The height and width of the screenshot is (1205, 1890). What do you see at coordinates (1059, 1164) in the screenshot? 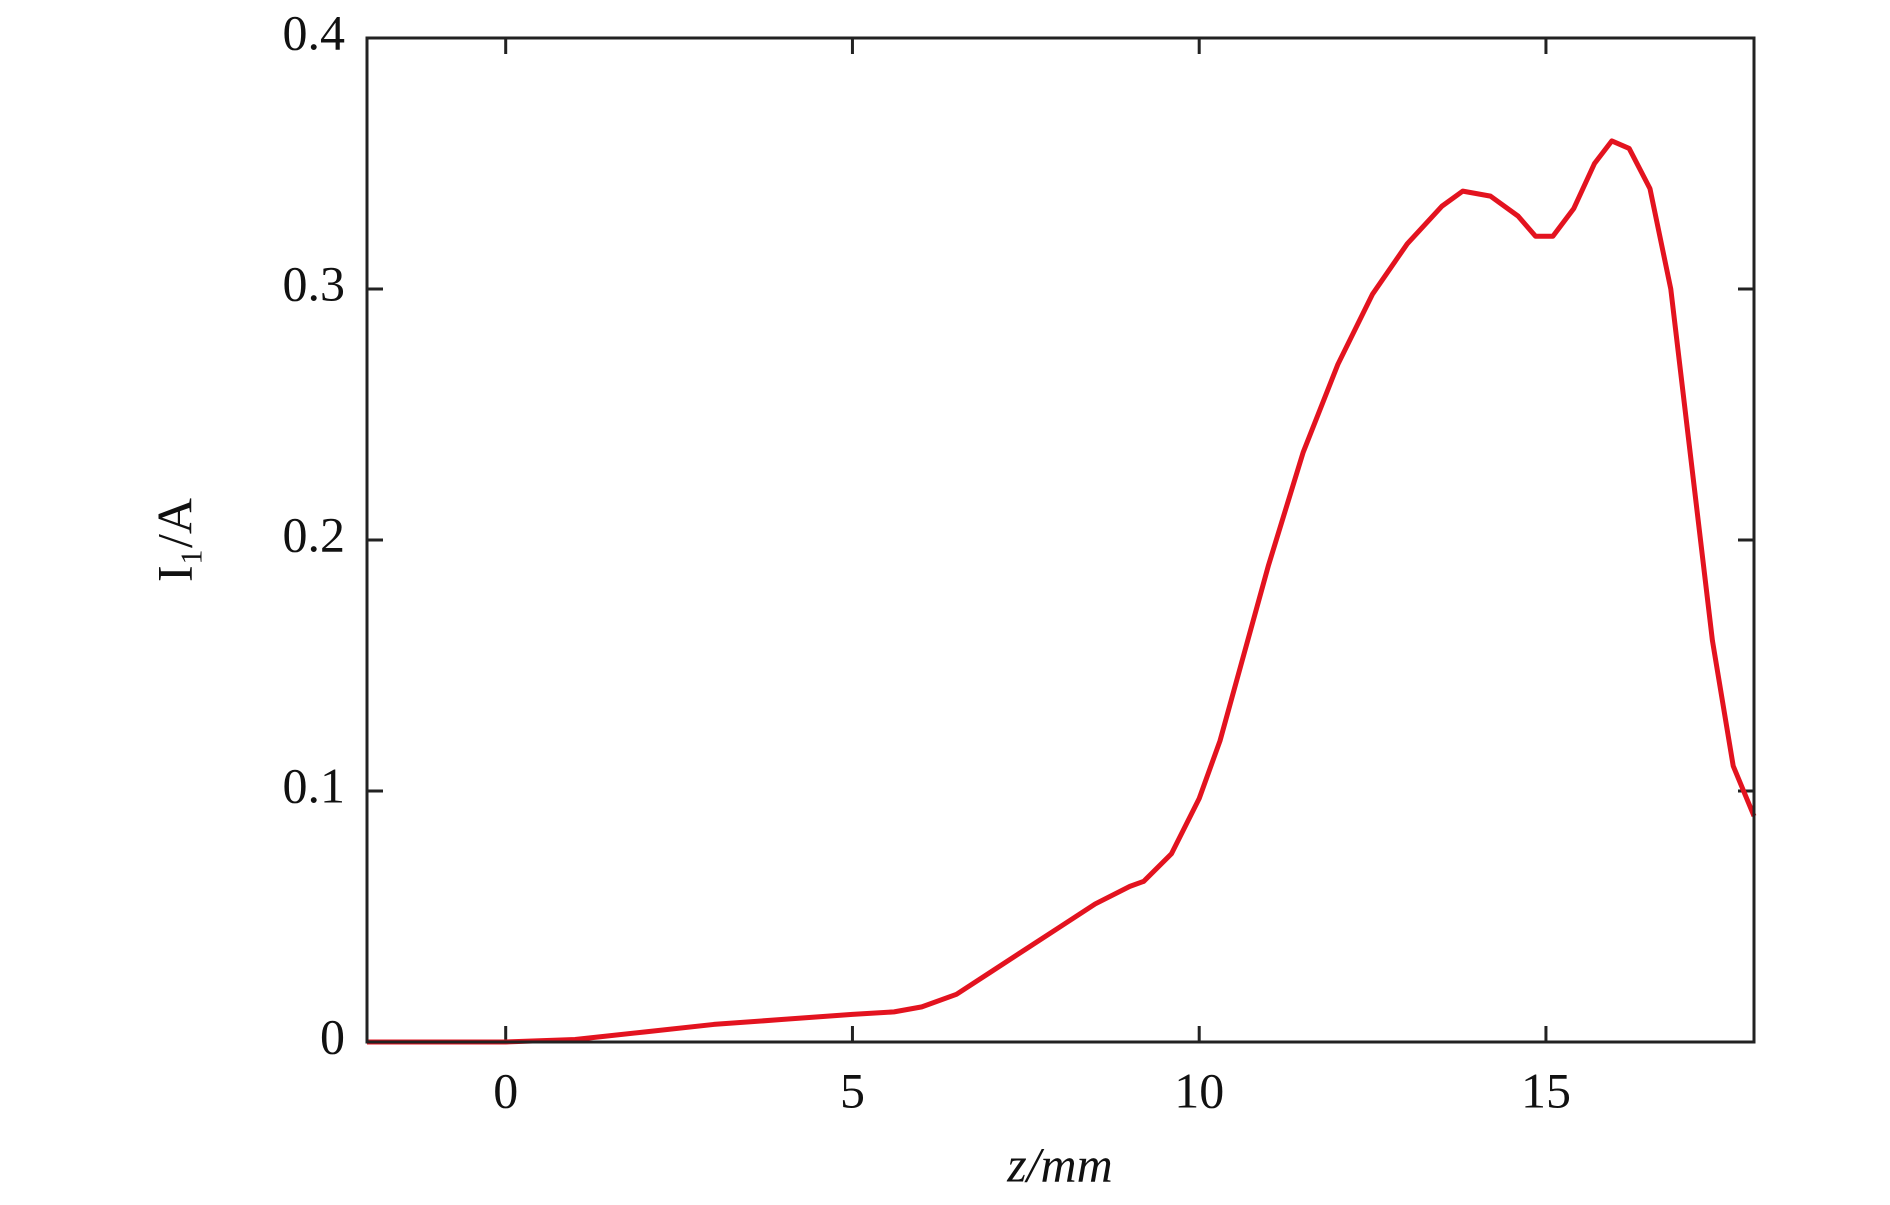
I see `x-axis-label: z/mm` at bounding box center [1059, 1164].